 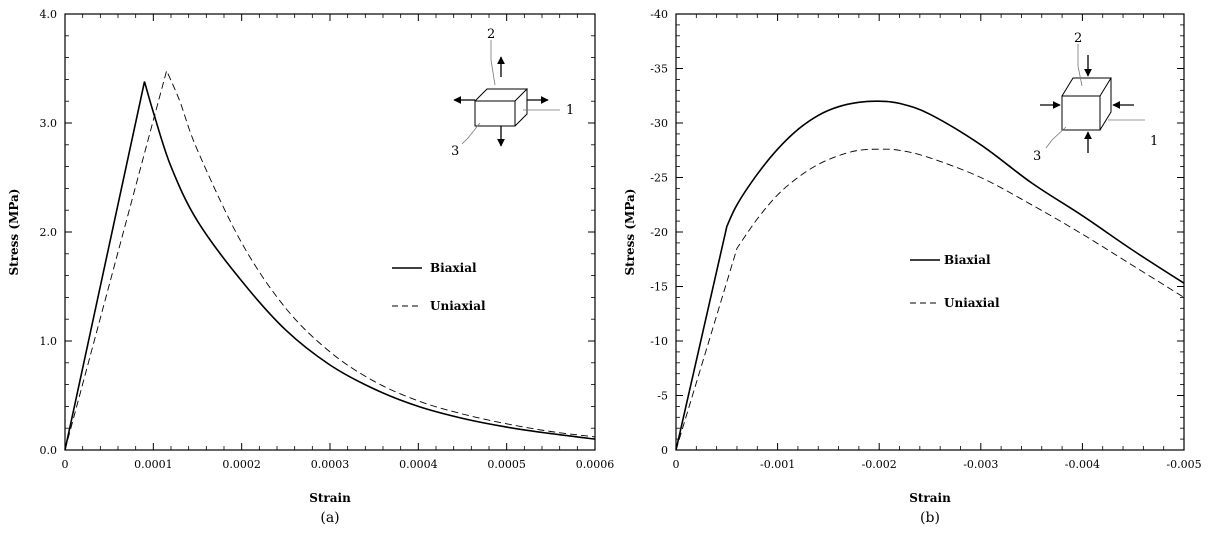 What do you see at coordinates (1082, 464) in the screenshot?
I see `x-tick-label: -0.004` at bounding box center [1082, 464].